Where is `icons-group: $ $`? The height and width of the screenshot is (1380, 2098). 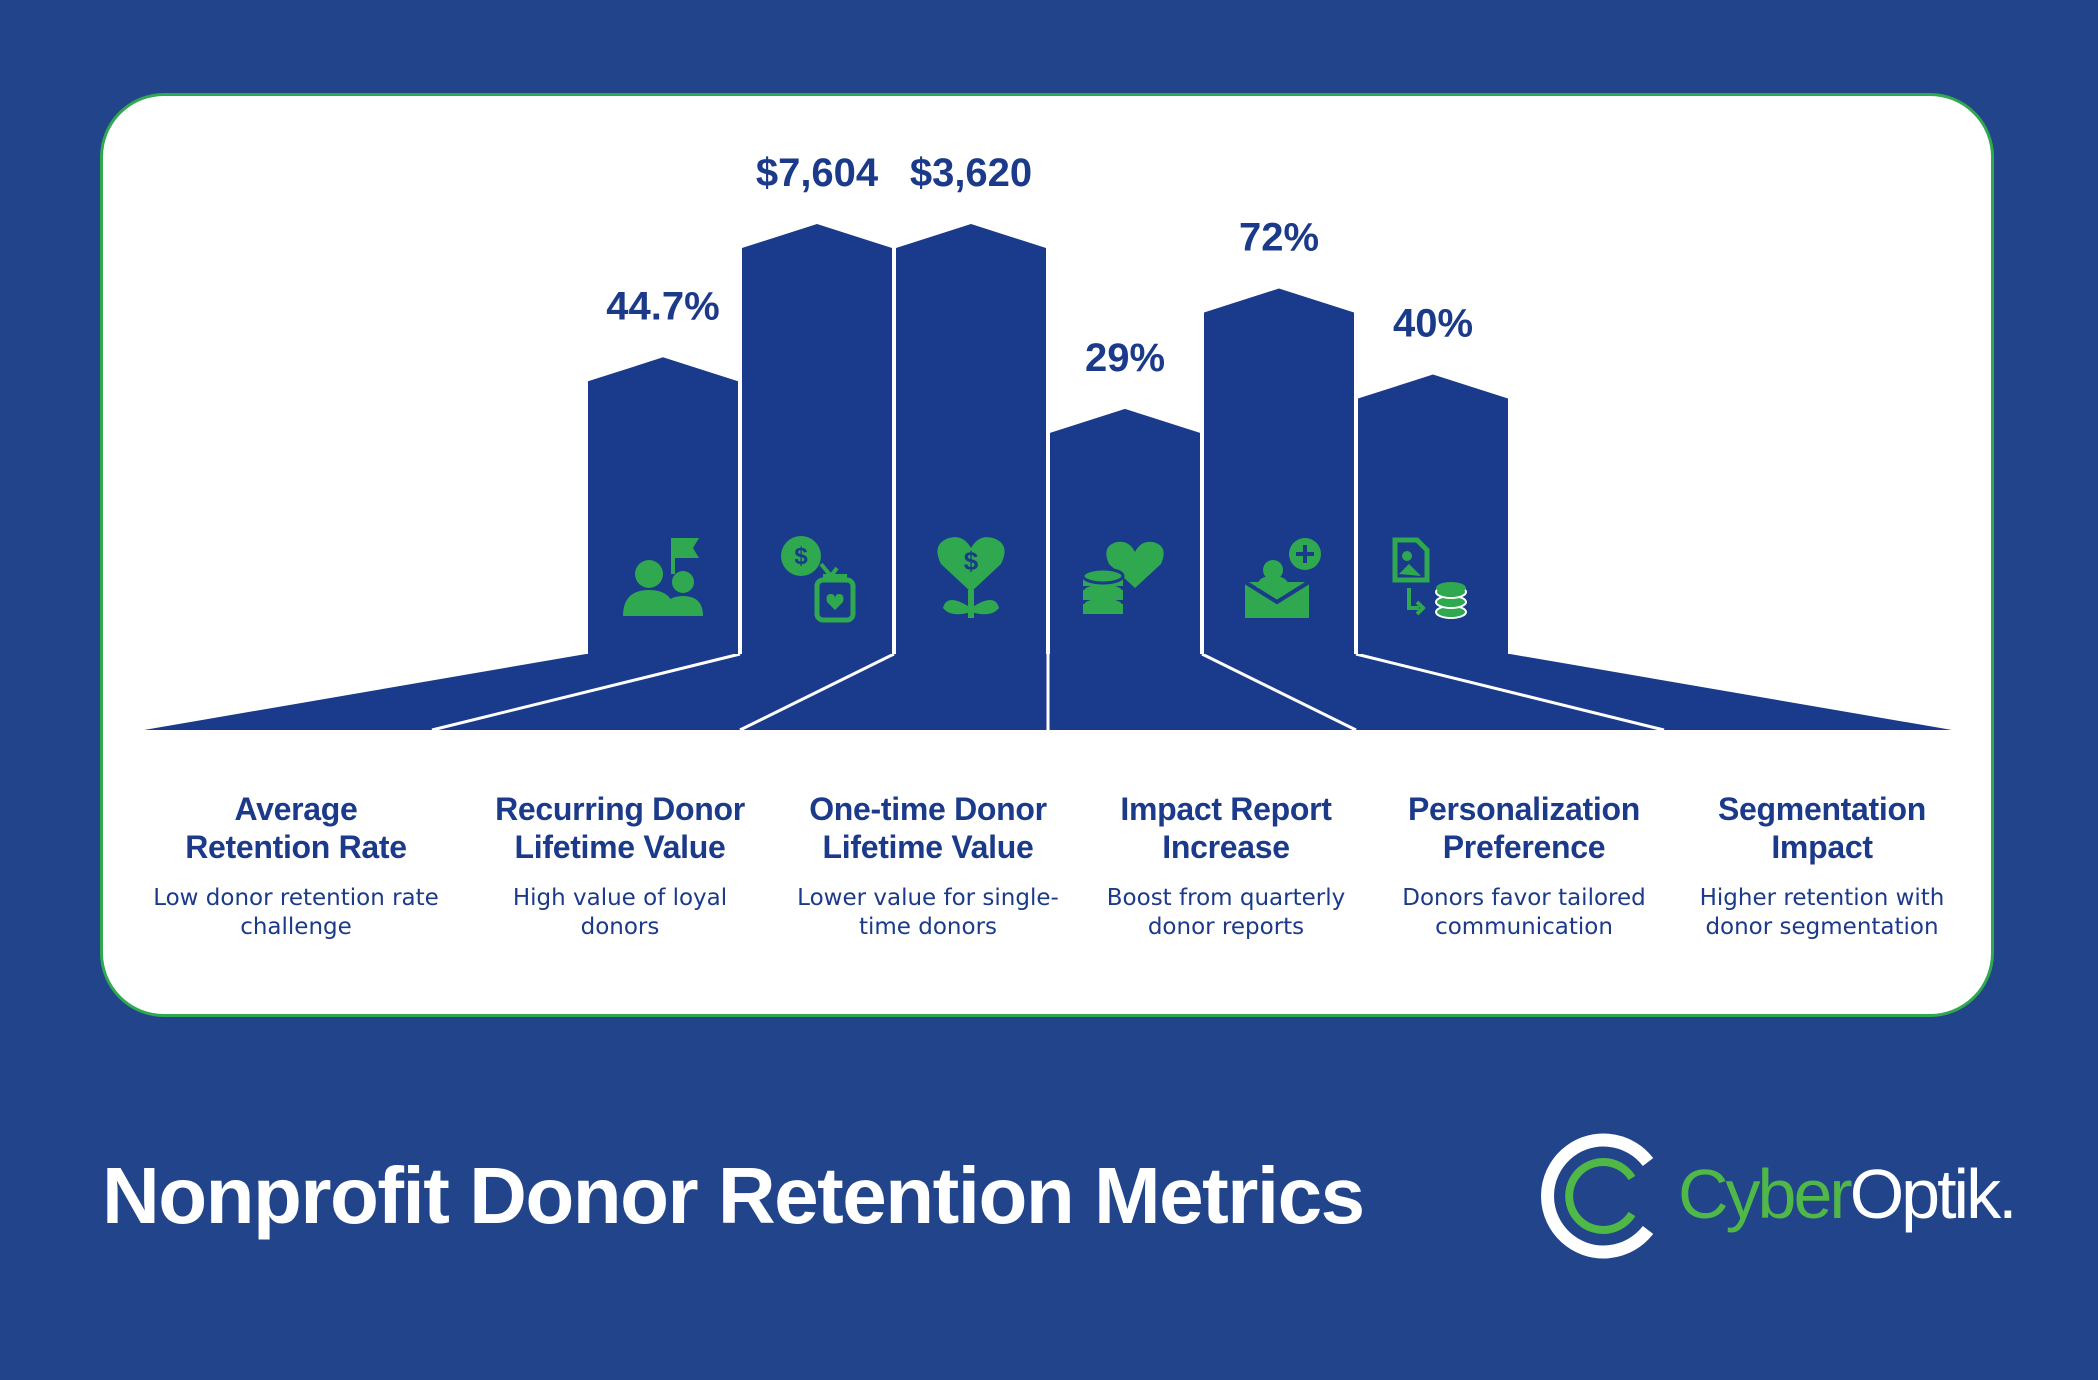
icons-group: $ $ is located at coordinates (1045, 579).